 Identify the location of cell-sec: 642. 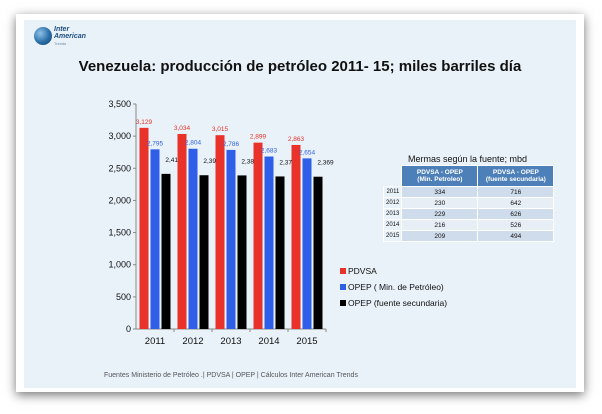
(516, 203).